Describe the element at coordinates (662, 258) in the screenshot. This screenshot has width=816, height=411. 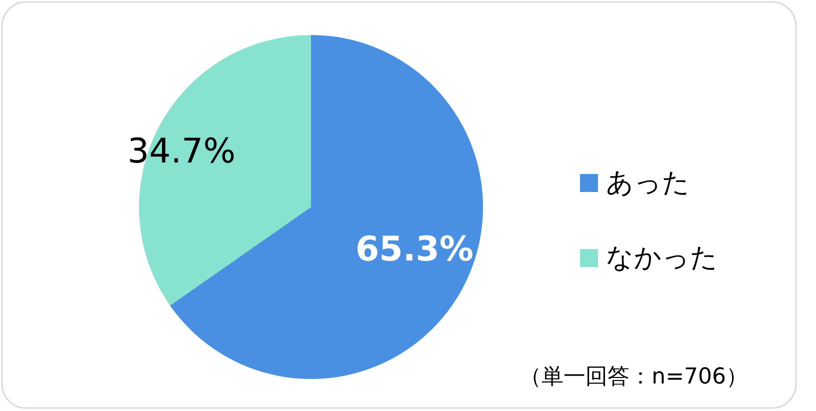
I see `legend-label: なかった` at that location.